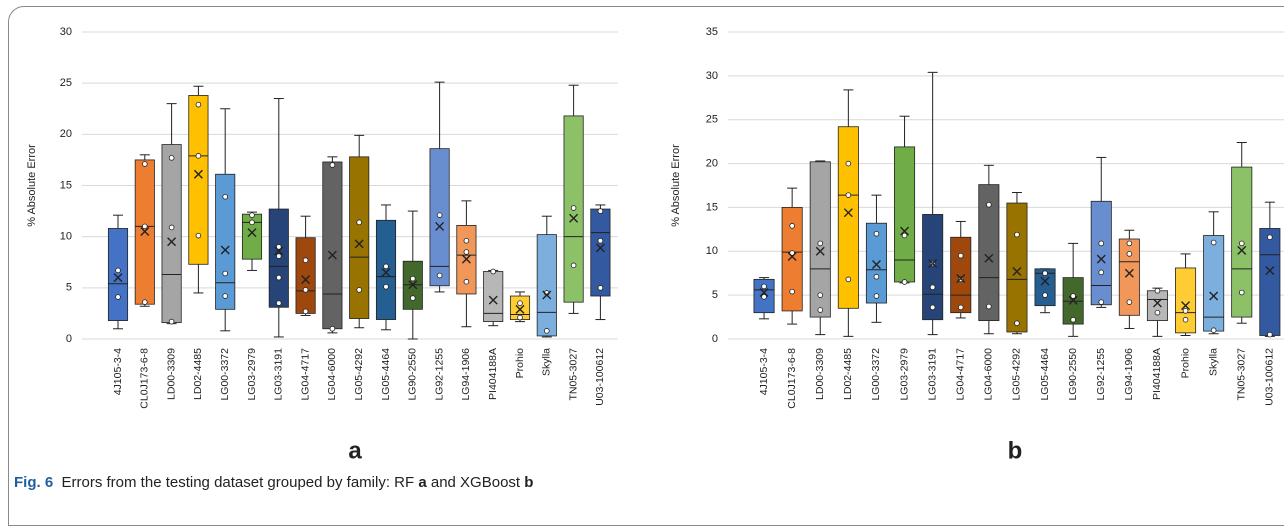 The image size is (1284, 526). I want to click on x-tick-label: PI404188A, so click(1157, 374).